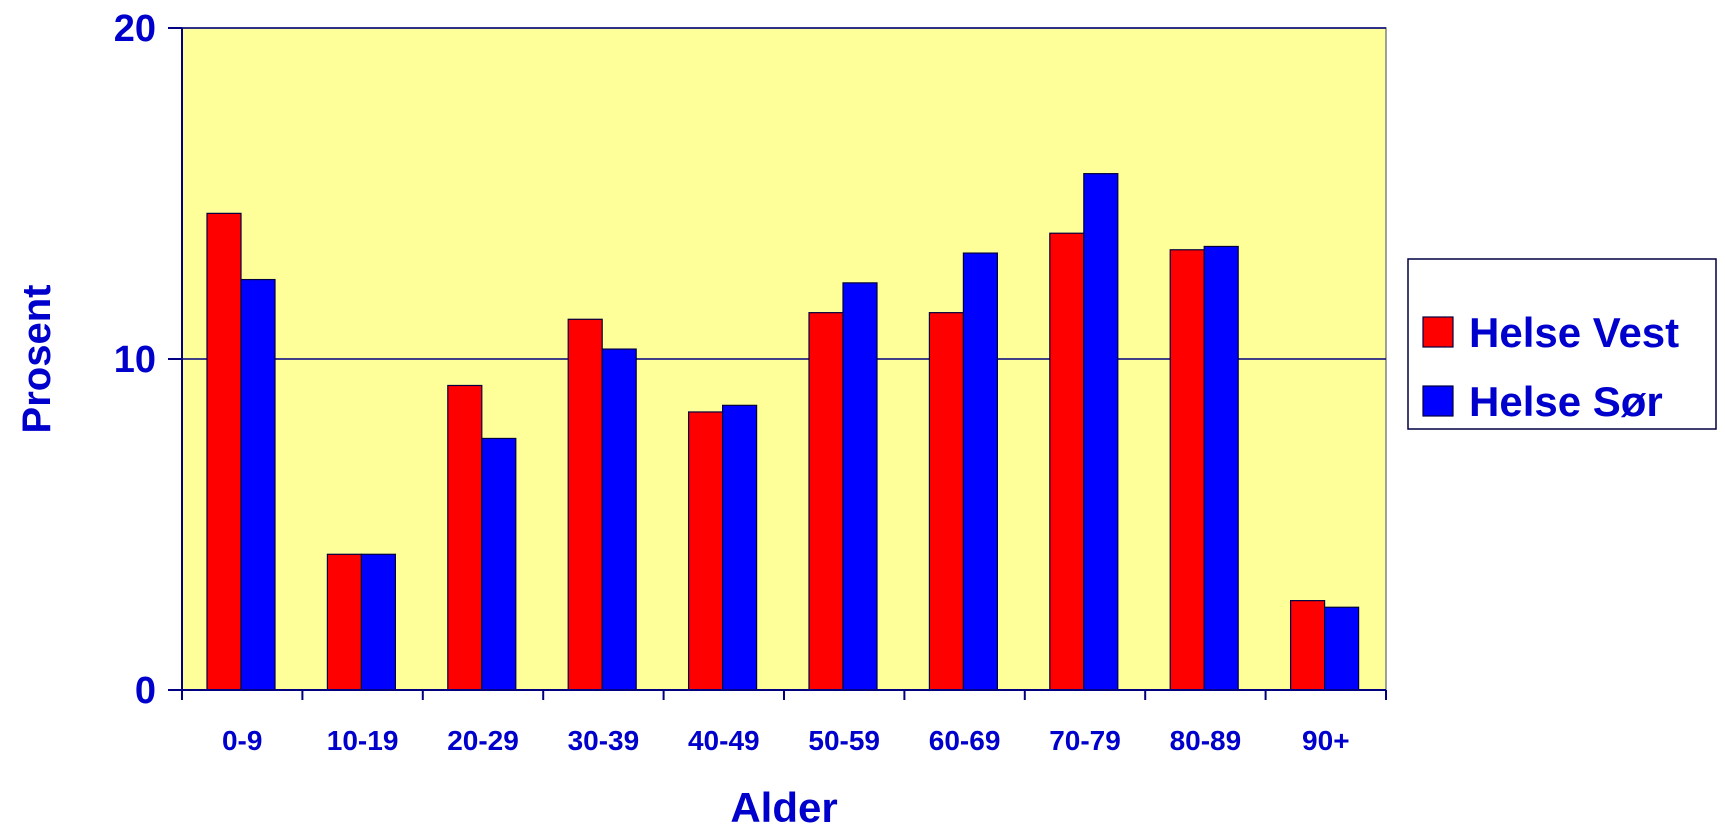 Image resolution: width=1725 pixels, height=829 pixels. I want to click on x-tick-label: 30-39, so click(604, 740).